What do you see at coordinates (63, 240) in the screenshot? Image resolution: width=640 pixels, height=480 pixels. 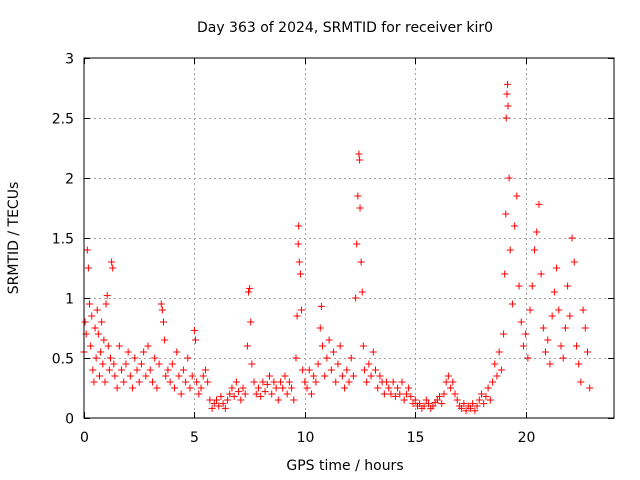 I see `y-tick-label: 1.5` at bounding box center [63, 240].